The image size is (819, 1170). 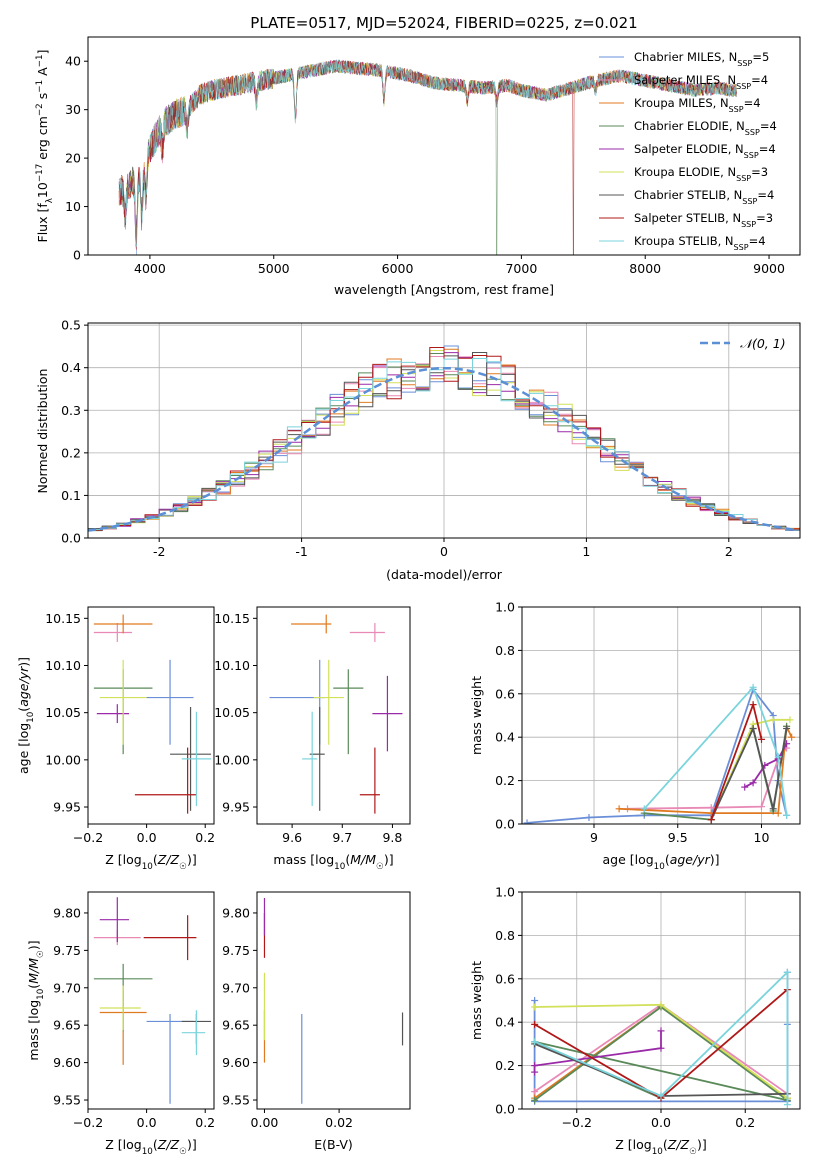 What do you see at coordinates (762, 837) in the screenshot?
I see `x-tick-label: 10` at bounding box center [762, 837].